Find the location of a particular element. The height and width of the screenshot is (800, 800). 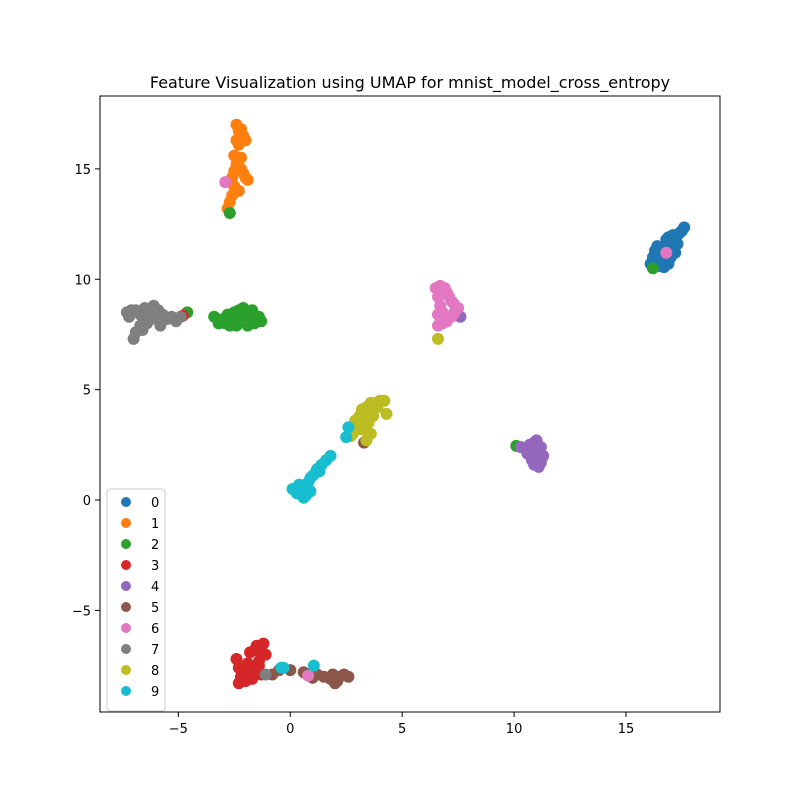

x-tick-label-4: 15 is located at coordinates (626, 729).